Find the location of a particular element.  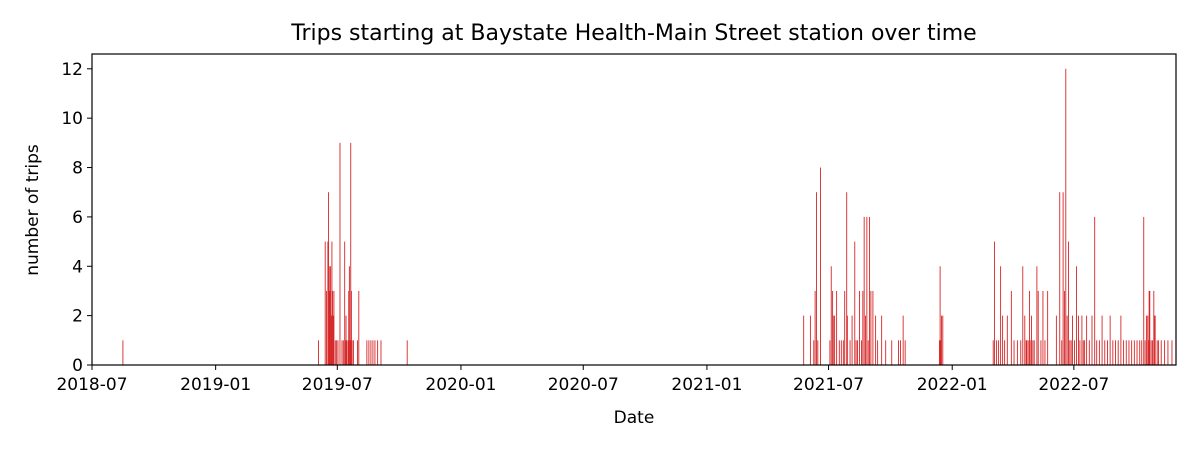

x-tick-label: 2020-01 is located at coordinates (460, 385).